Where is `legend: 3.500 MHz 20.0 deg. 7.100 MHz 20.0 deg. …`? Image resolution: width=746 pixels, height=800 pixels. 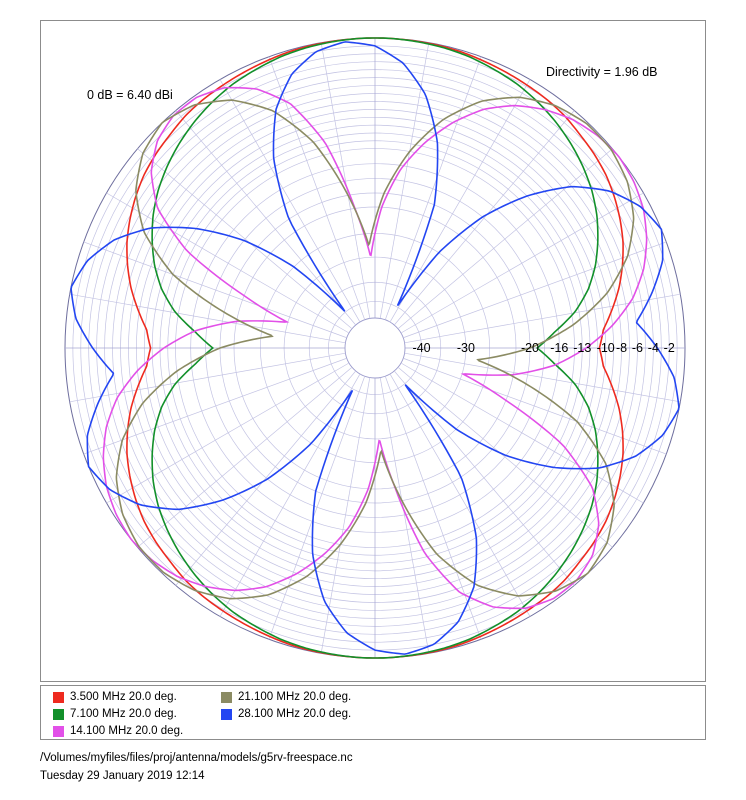
legend: 3.500 MHz 20.0 deg. 7.100 MHz 20.0 deg. … is located at coordinates (373, 712).